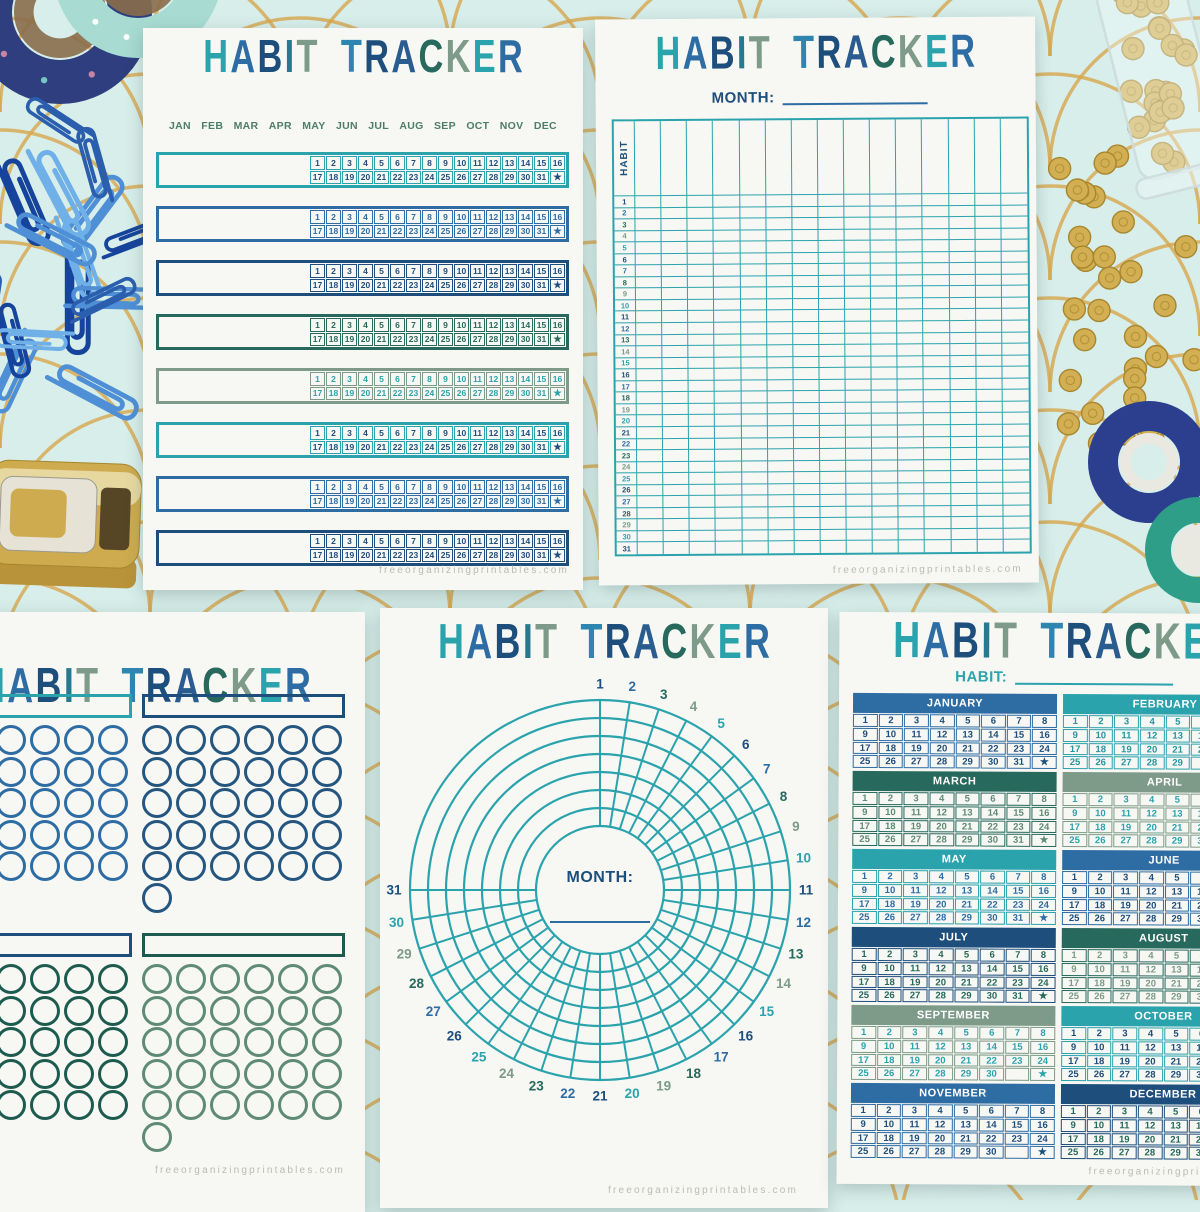 Image resolution: width=1200 pixels, height=1212 pixels. I want to click on day-cell: 21, so click(1176, 905).